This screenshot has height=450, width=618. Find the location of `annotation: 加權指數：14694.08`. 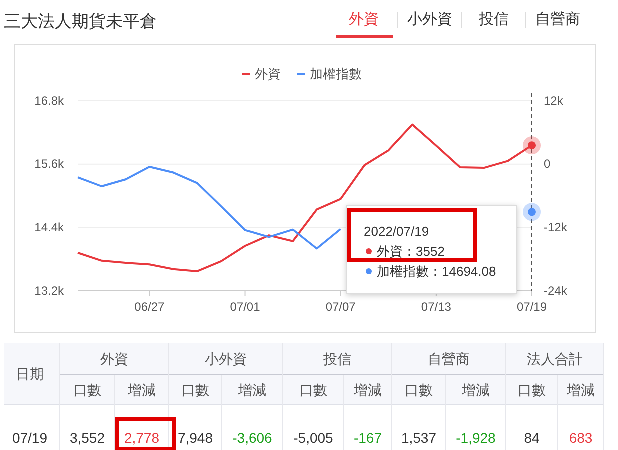

annotation: 加權指數：14694.08 is located at coordinates (436, 271).